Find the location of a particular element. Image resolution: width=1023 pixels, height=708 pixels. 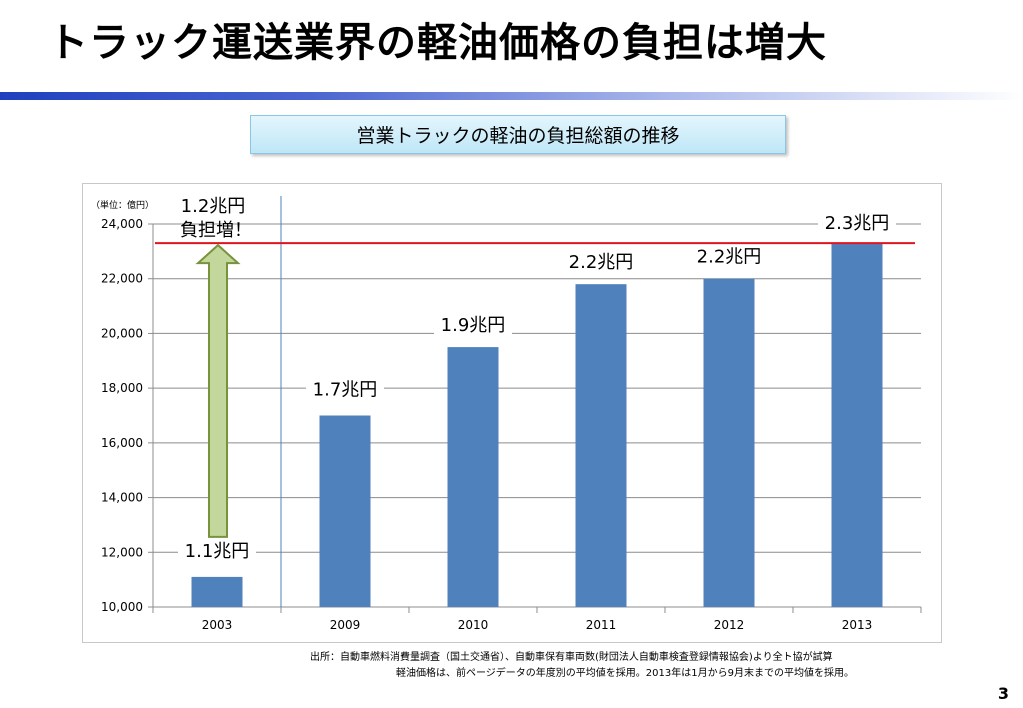

unit-label: （単位：億円） is located at coordinates (122, 205).